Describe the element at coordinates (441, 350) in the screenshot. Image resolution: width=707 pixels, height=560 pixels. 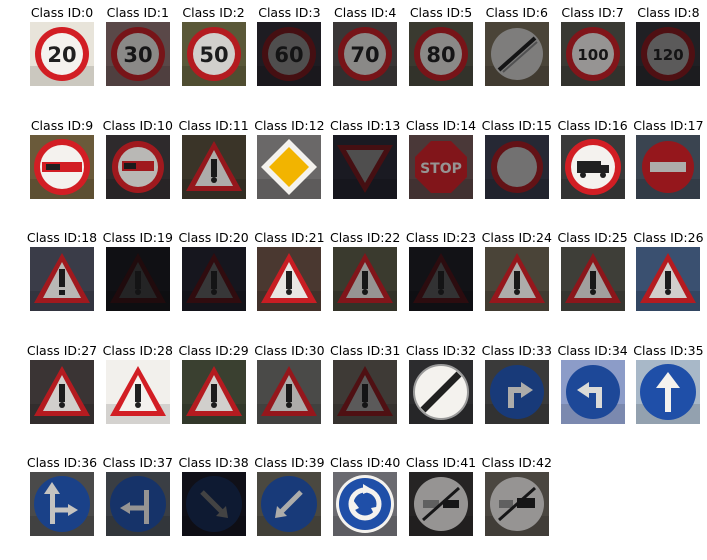
I see `class-label: Class ID:32` at that location.